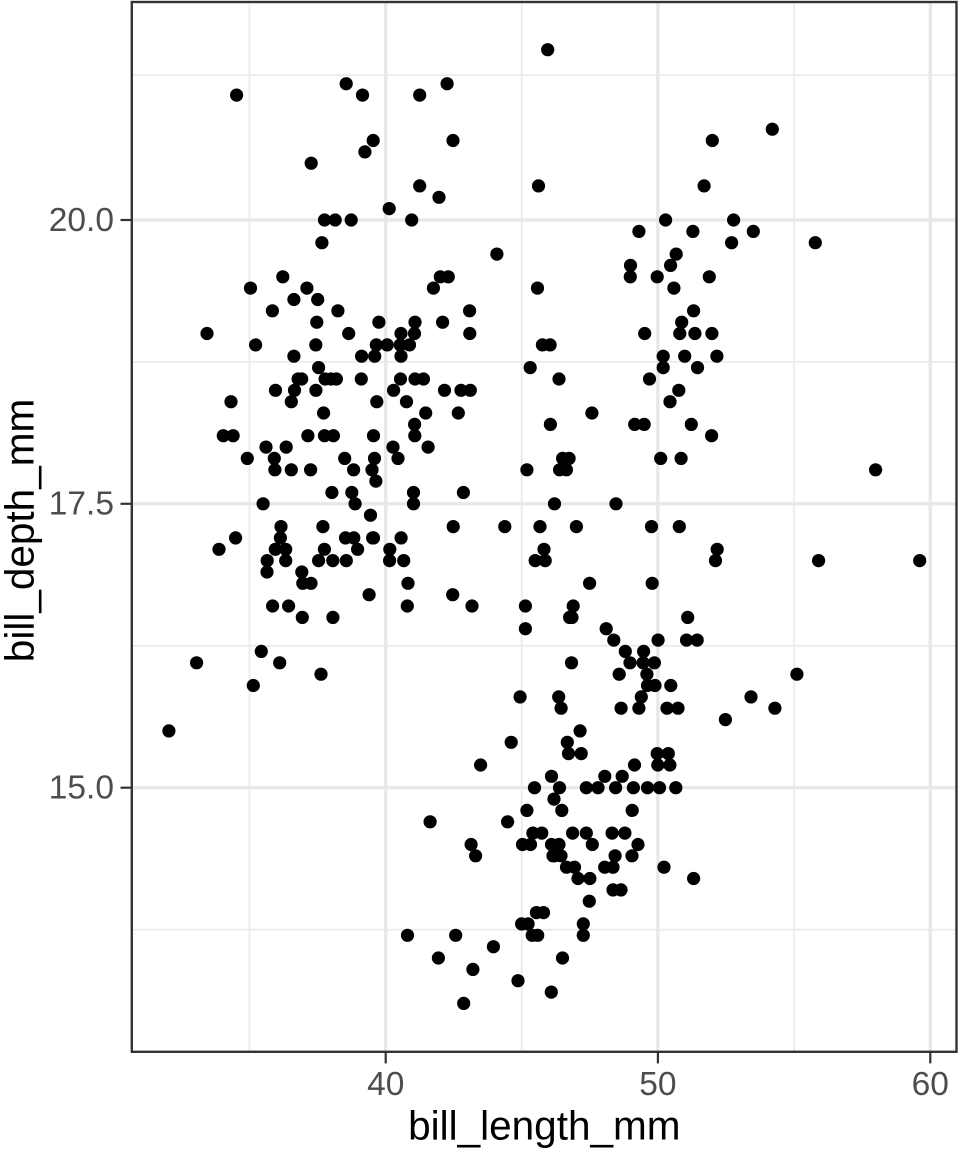  Describe the element at coordinates (81, 504) in the screenshot. I see `svg-text: 17.5` at that location.